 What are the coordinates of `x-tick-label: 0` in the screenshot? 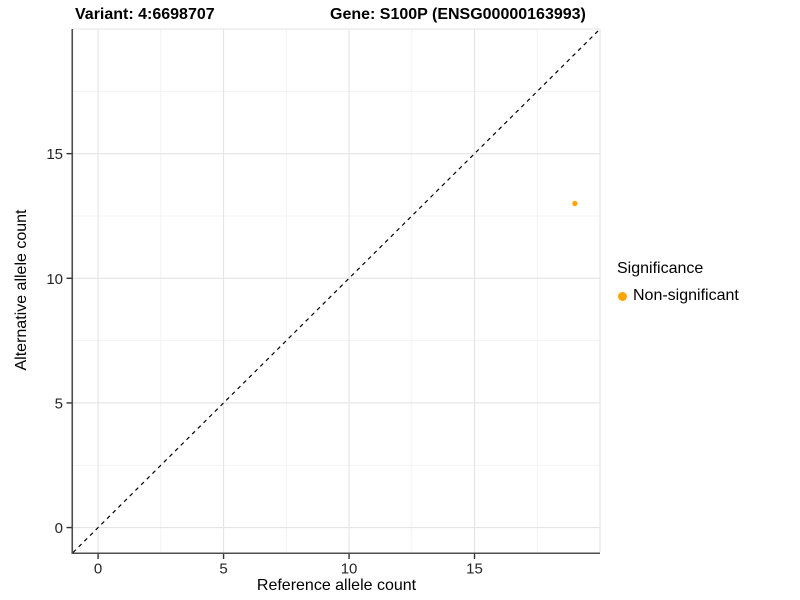 It's located at (98, 569).